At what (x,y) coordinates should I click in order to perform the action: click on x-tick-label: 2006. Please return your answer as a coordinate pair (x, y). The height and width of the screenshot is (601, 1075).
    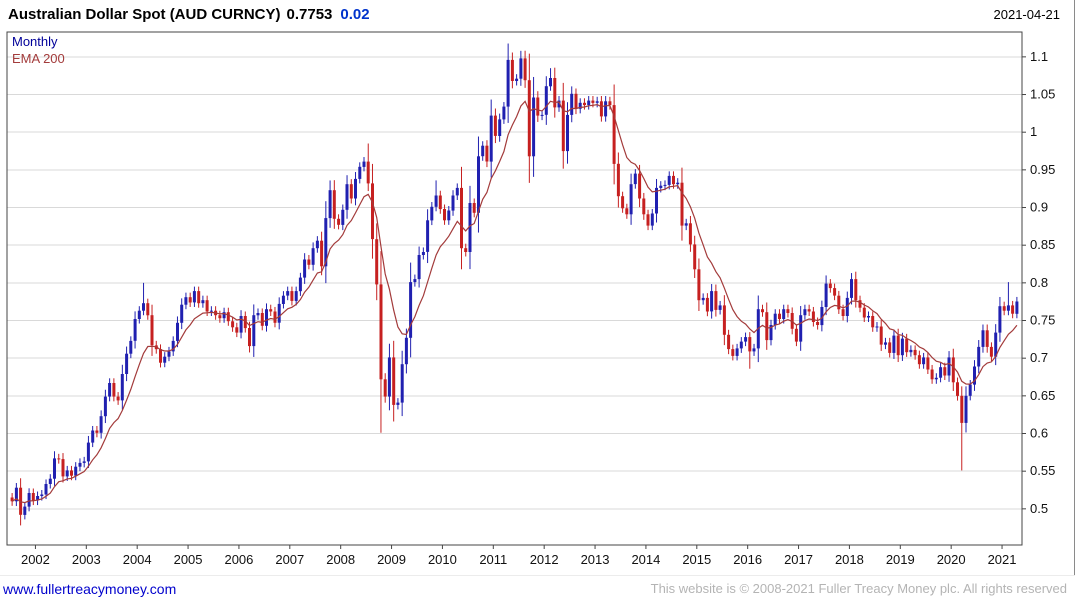
    Looking at the image, I should click on (238, 559).